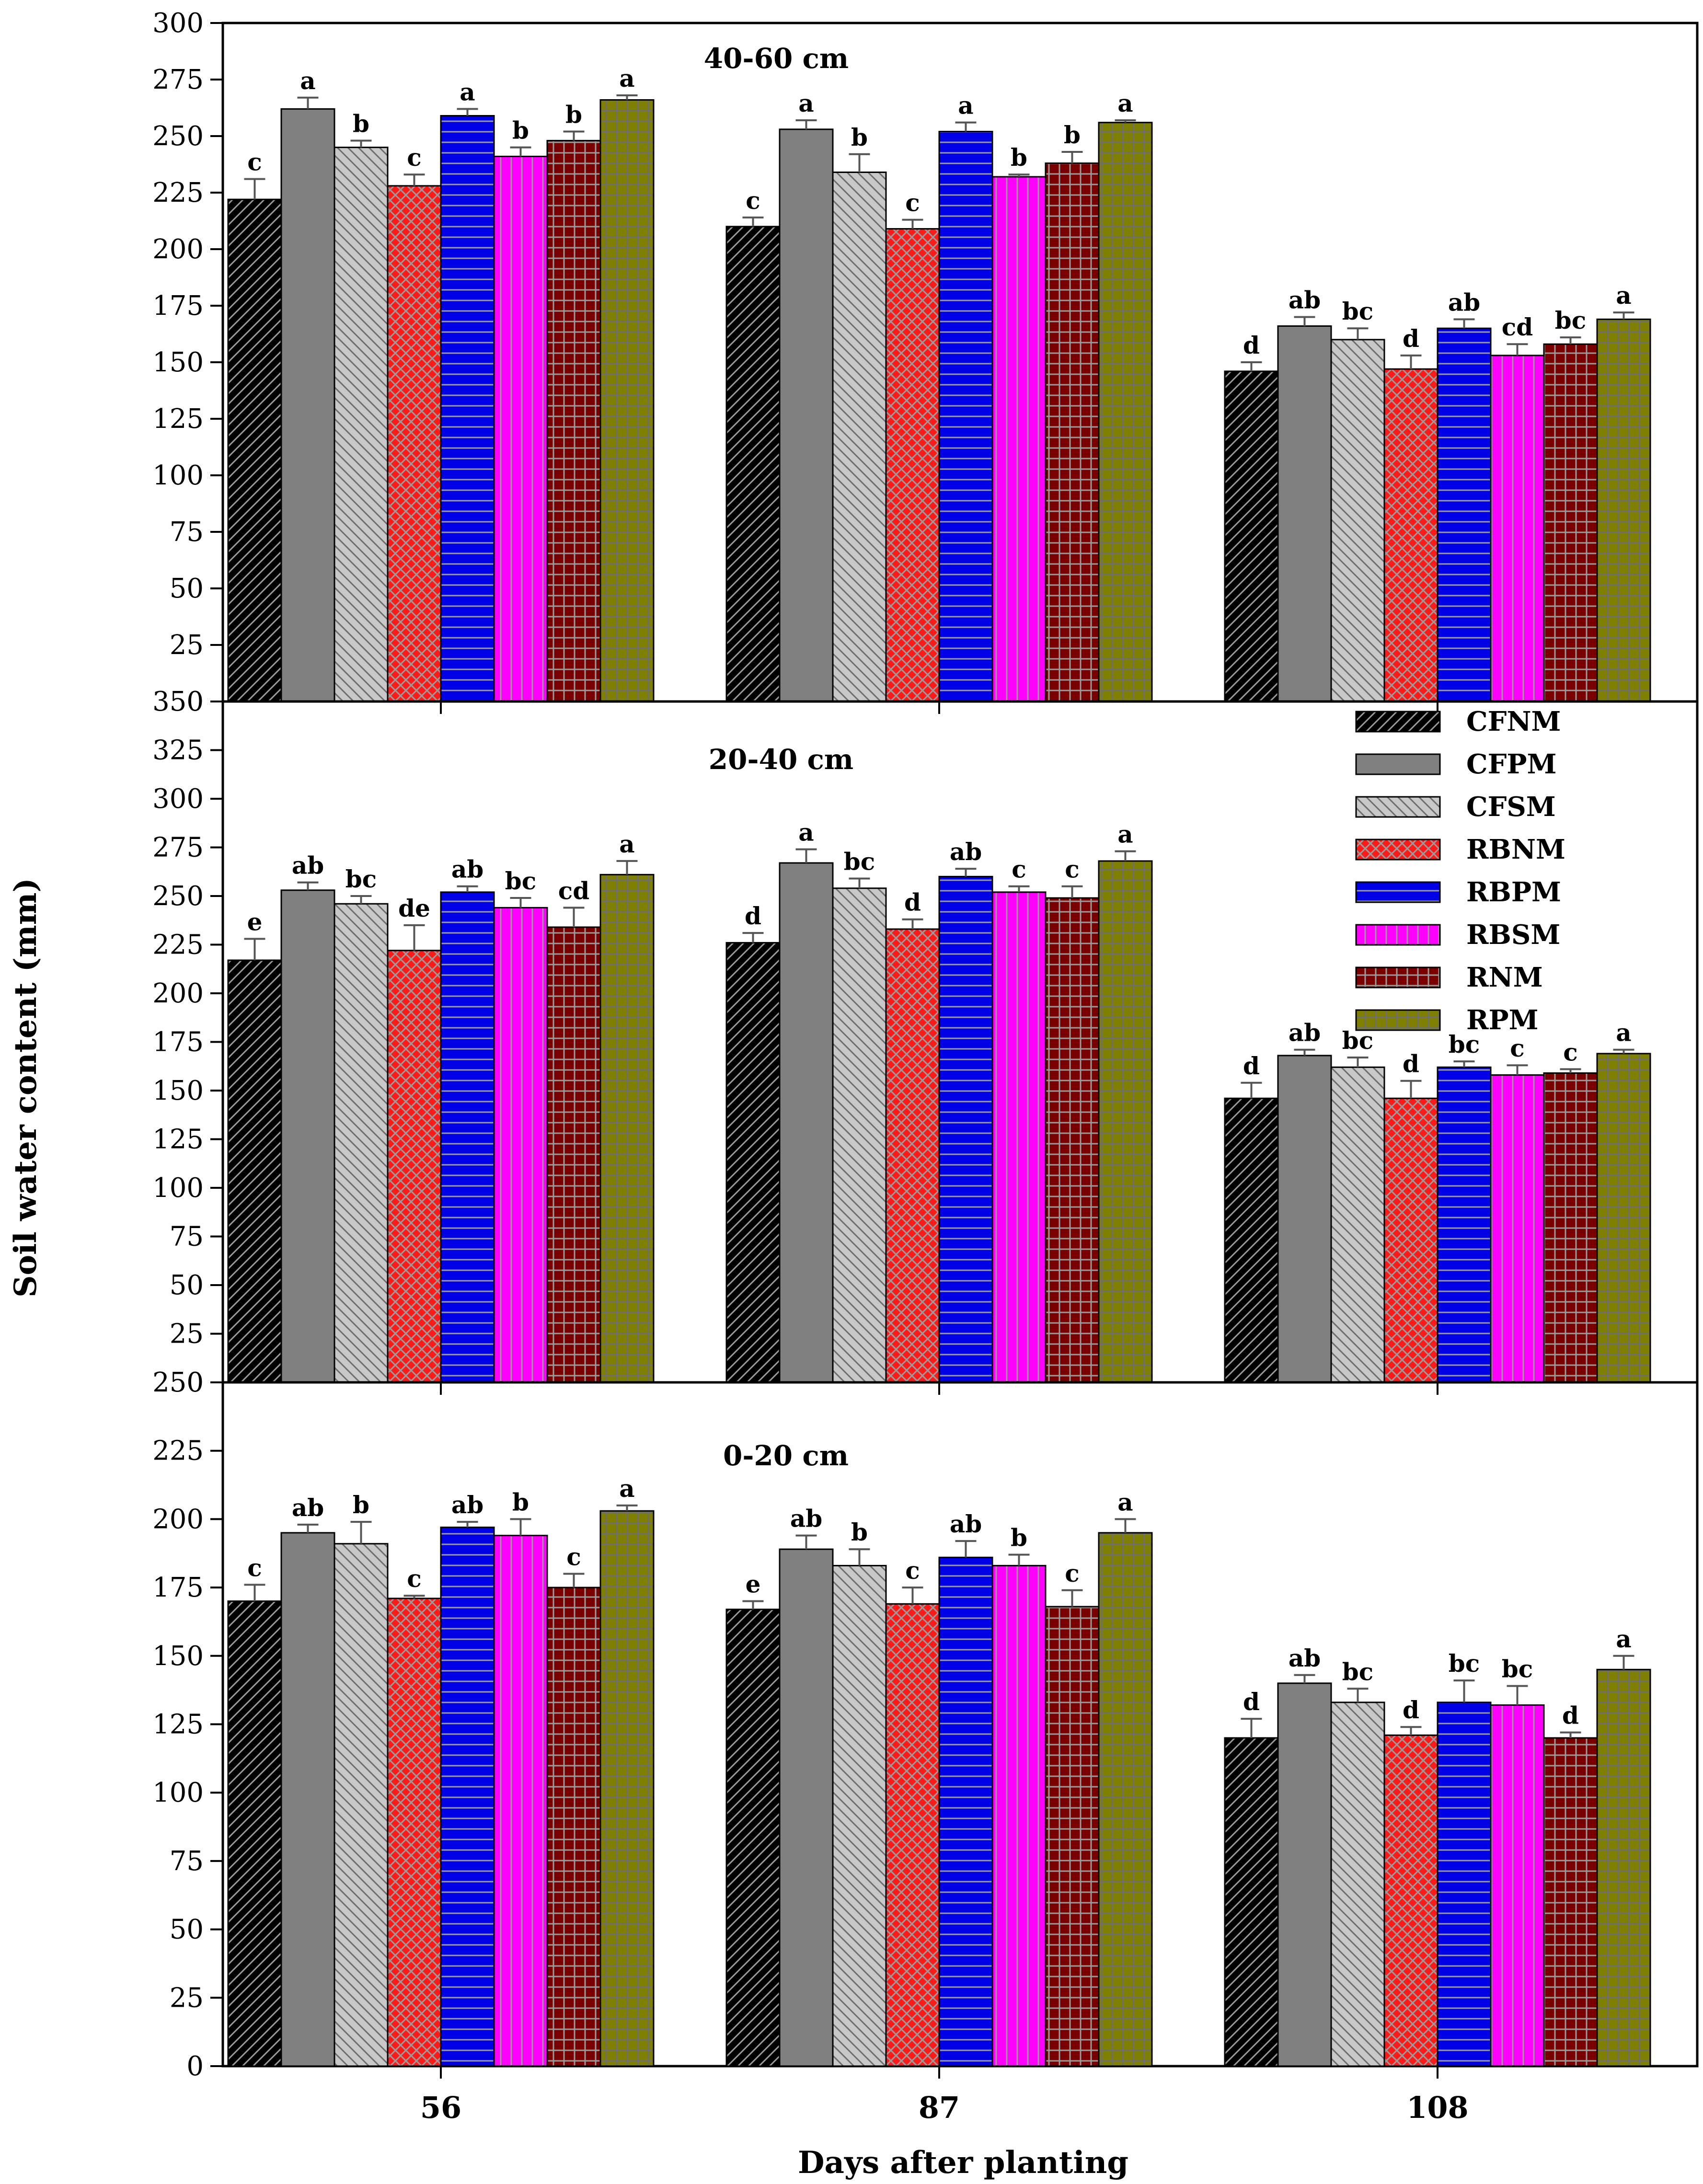  Describe the element at coordinates (178, 362) in the screenshot. I see `y-tick-label: 150` at that location.